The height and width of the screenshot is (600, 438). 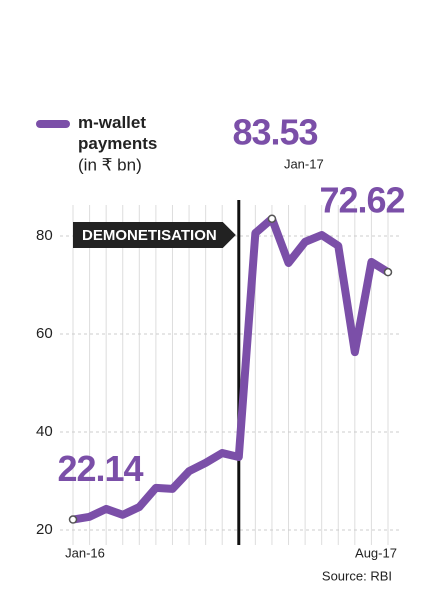 What do you see at coordinates (44, 235) in the screenshot?
I see `y-tick-label: 80` at bounding box center [44, 235].